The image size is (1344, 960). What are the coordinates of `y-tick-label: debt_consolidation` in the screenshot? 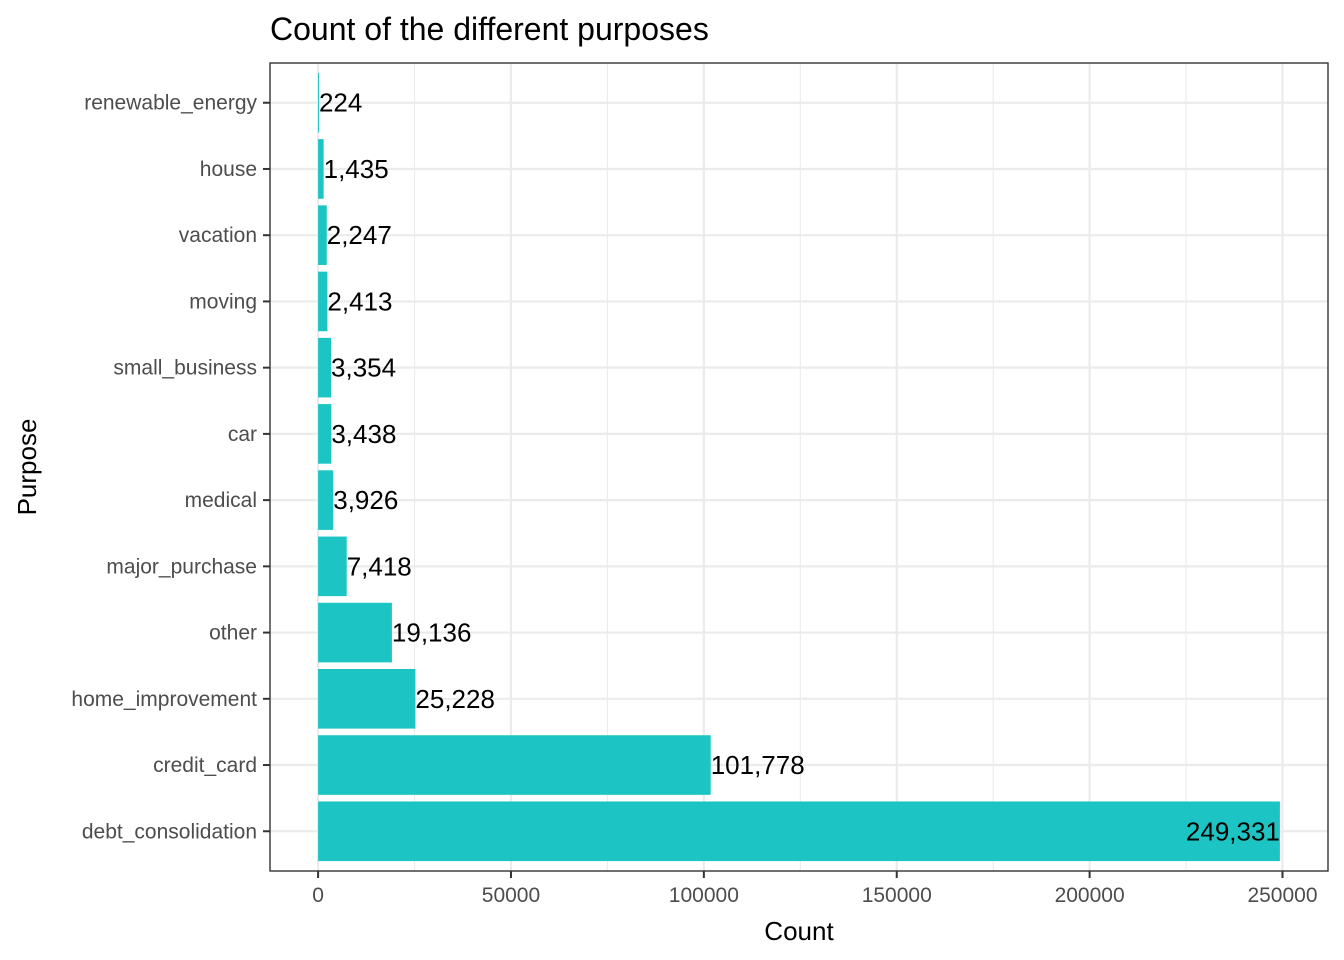 It's located at (169, 831).